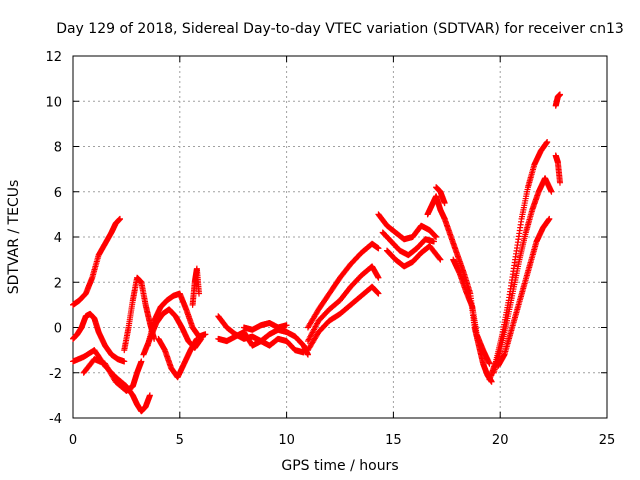 The image size is (640, 480). I want to click on x-axis-label: GPS time / hours, so click(339, 466).